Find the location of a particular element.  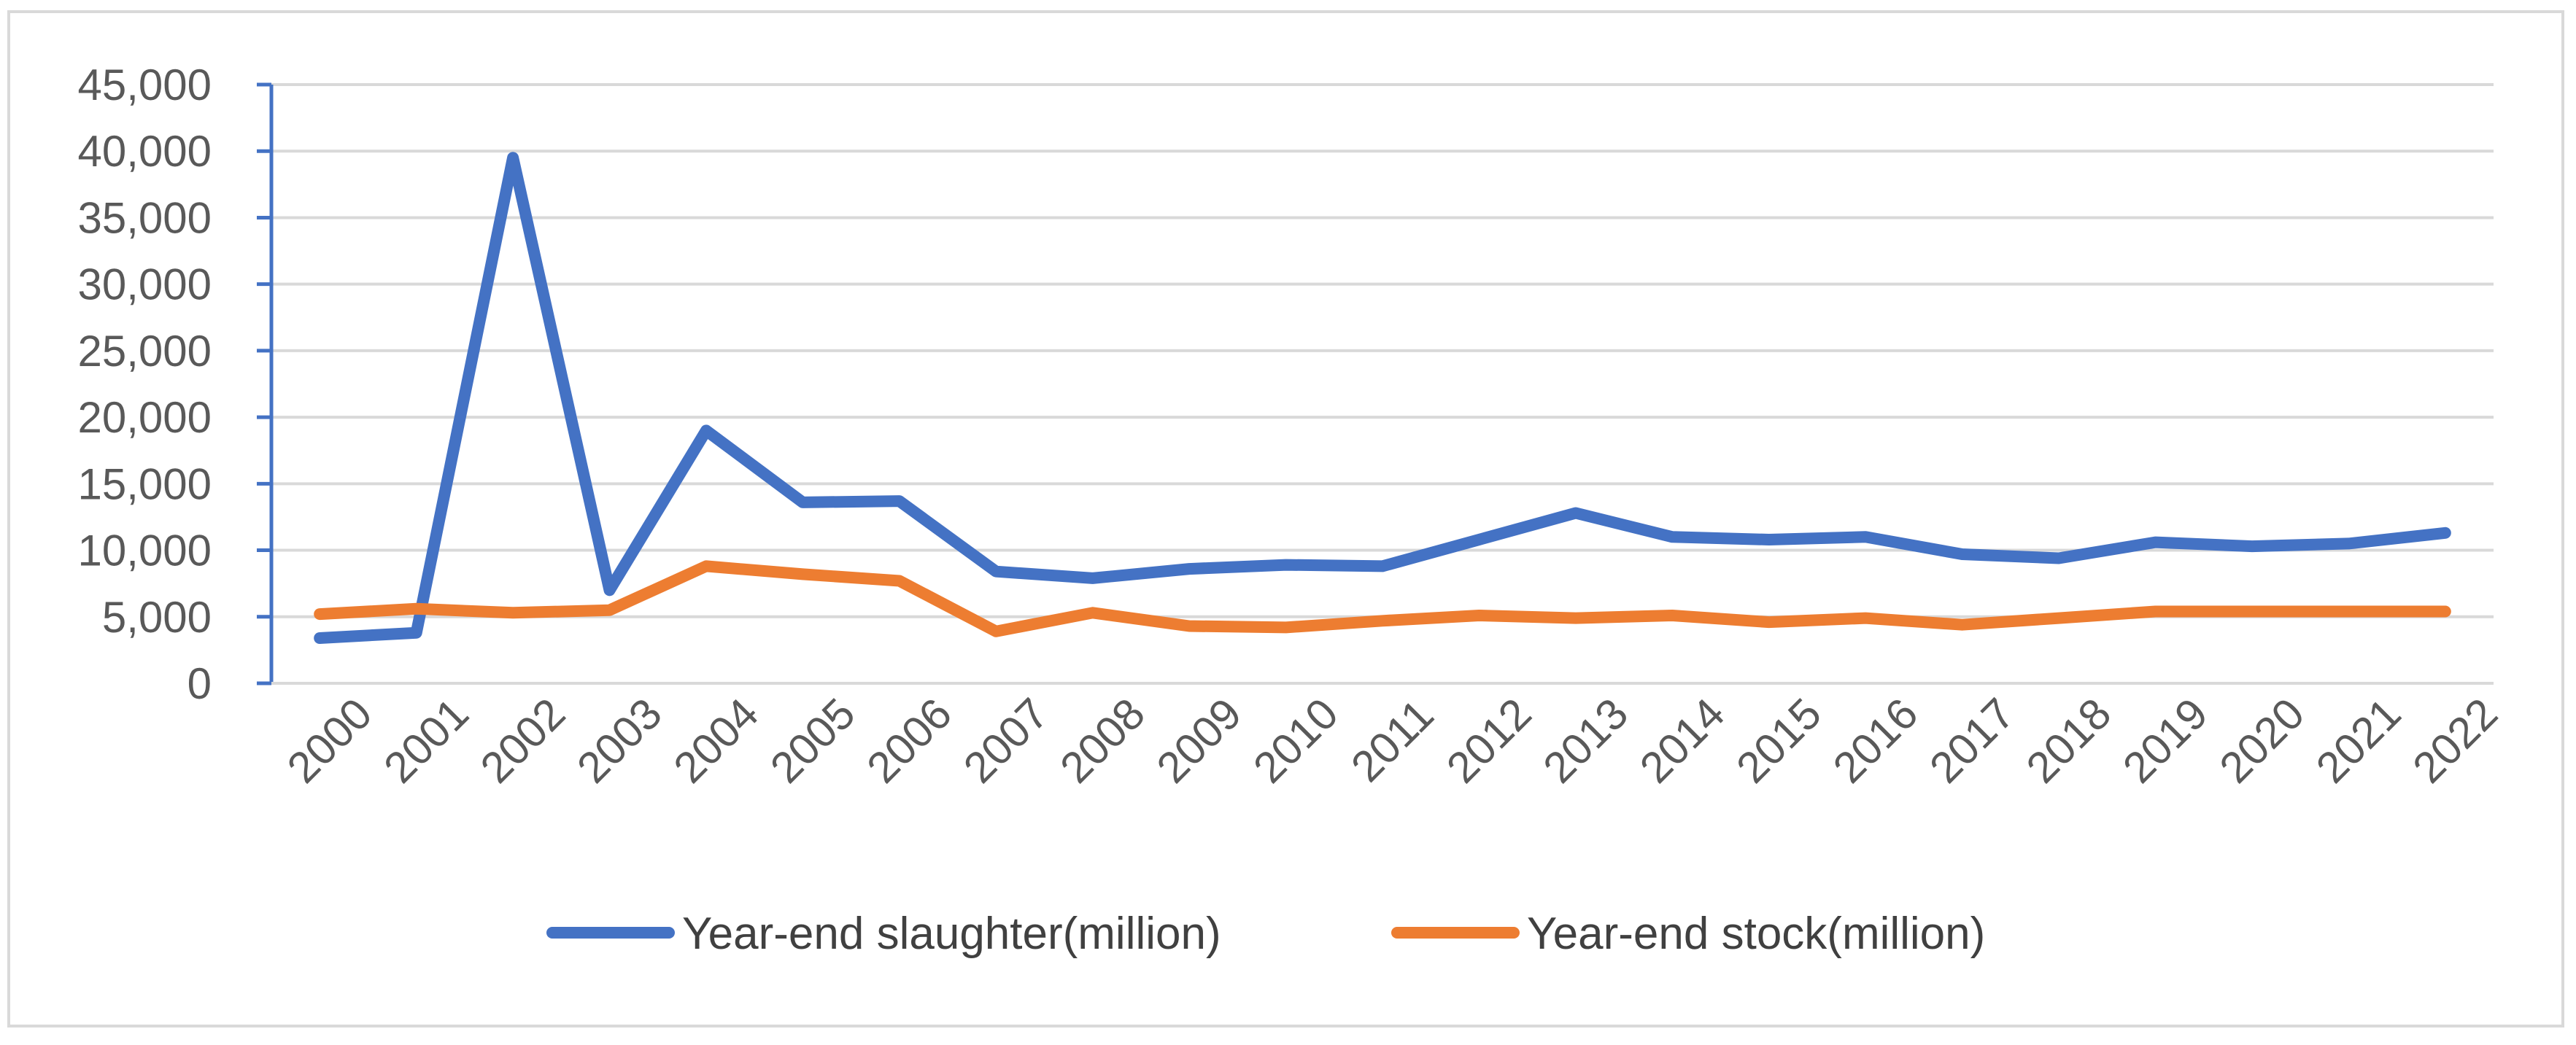

x-tick-label: 2007 is located at coordinates (1006, 741).